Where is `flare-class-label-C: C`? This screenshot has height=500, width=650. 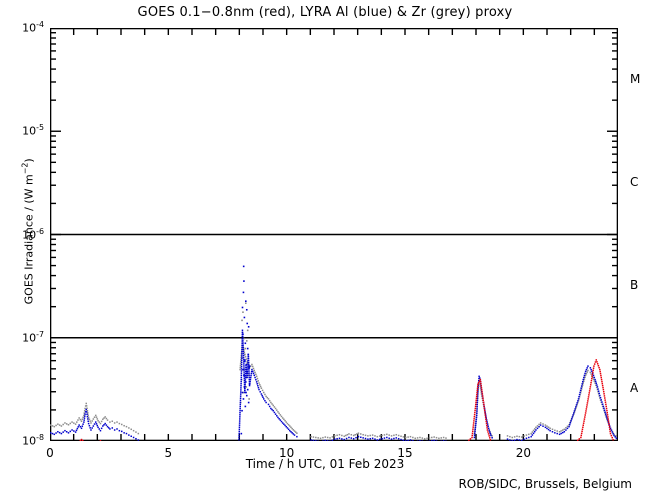
flare-class-label-C: C is located at coordinates (634, 181).